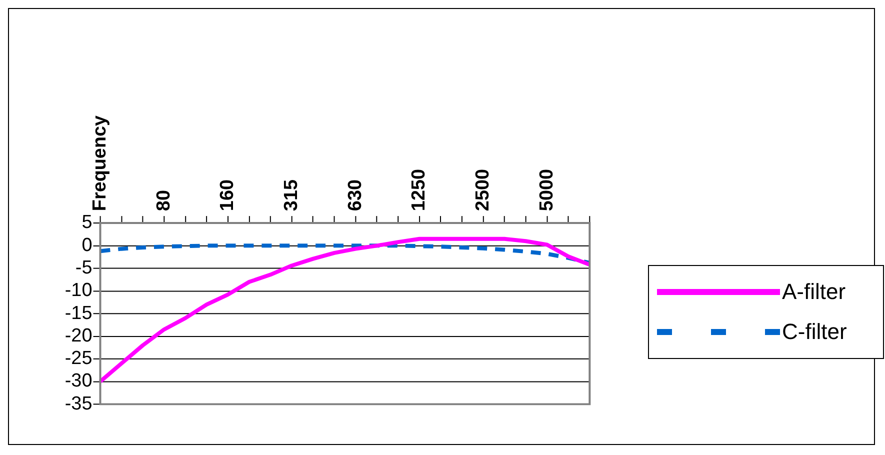  What do you see at coordinates (227, 196) in the screenshot?
I see `x-tick-label: 160` at bounding box center [227, 196].